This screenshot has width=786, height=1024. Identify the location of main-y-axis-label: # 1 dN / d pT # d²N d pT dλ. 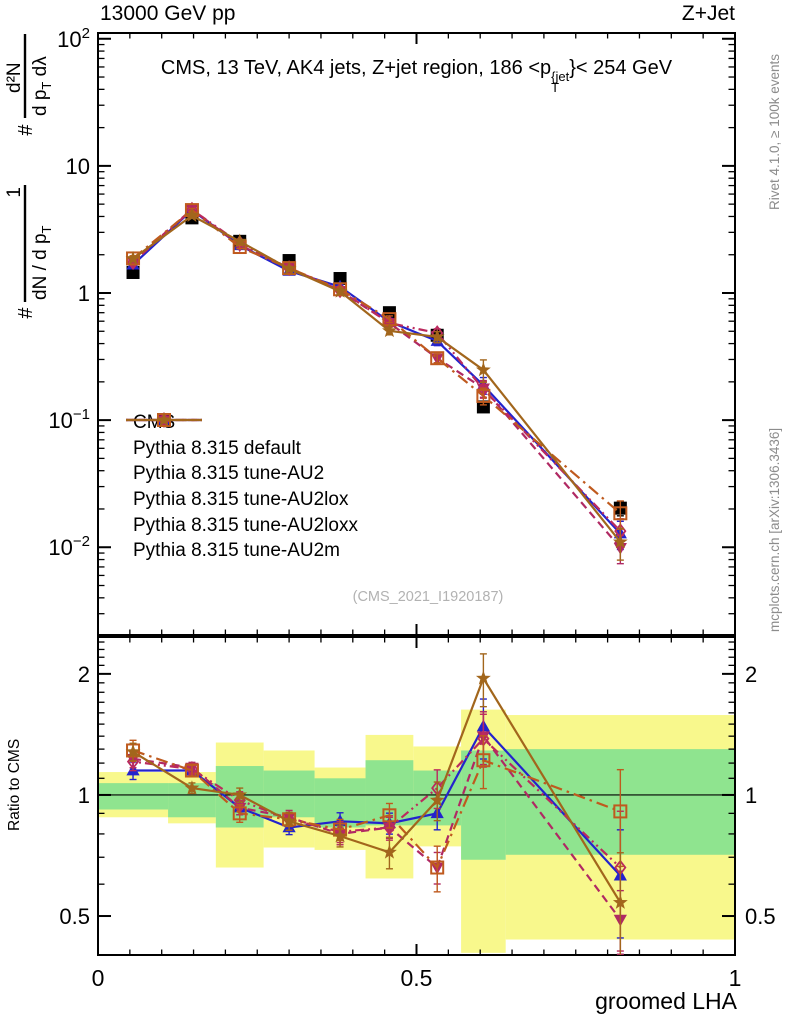
(29, 176).